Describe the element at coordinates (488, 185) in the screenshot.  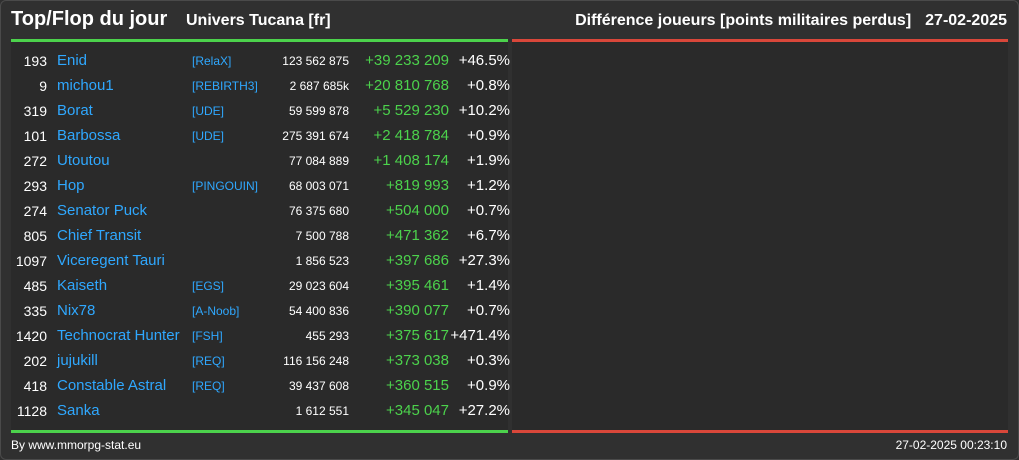
I see `percent-change: +1.2%` at that location.